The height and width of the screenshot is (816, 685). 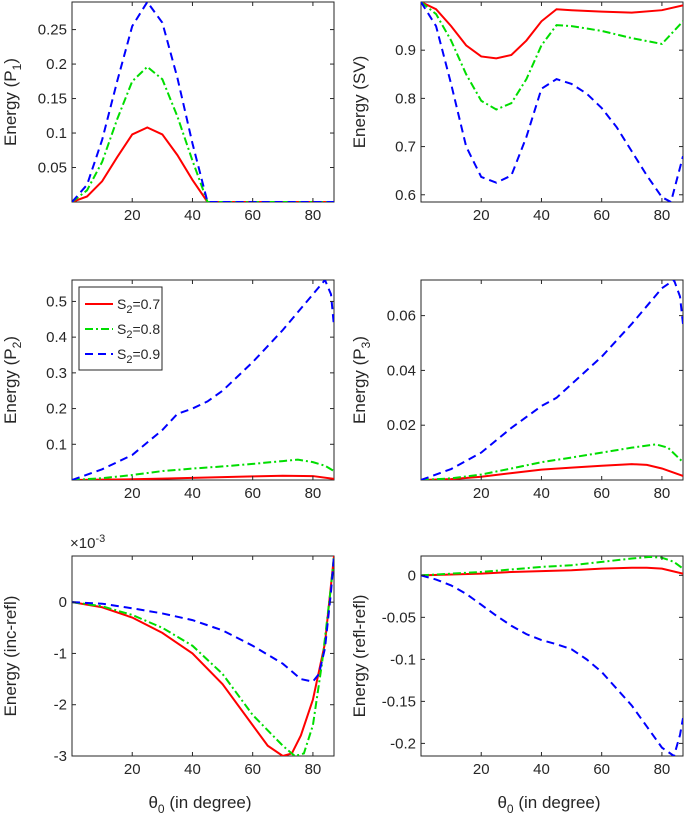 I want to click on y-tick-label: -2, so click(x=60, y=705).